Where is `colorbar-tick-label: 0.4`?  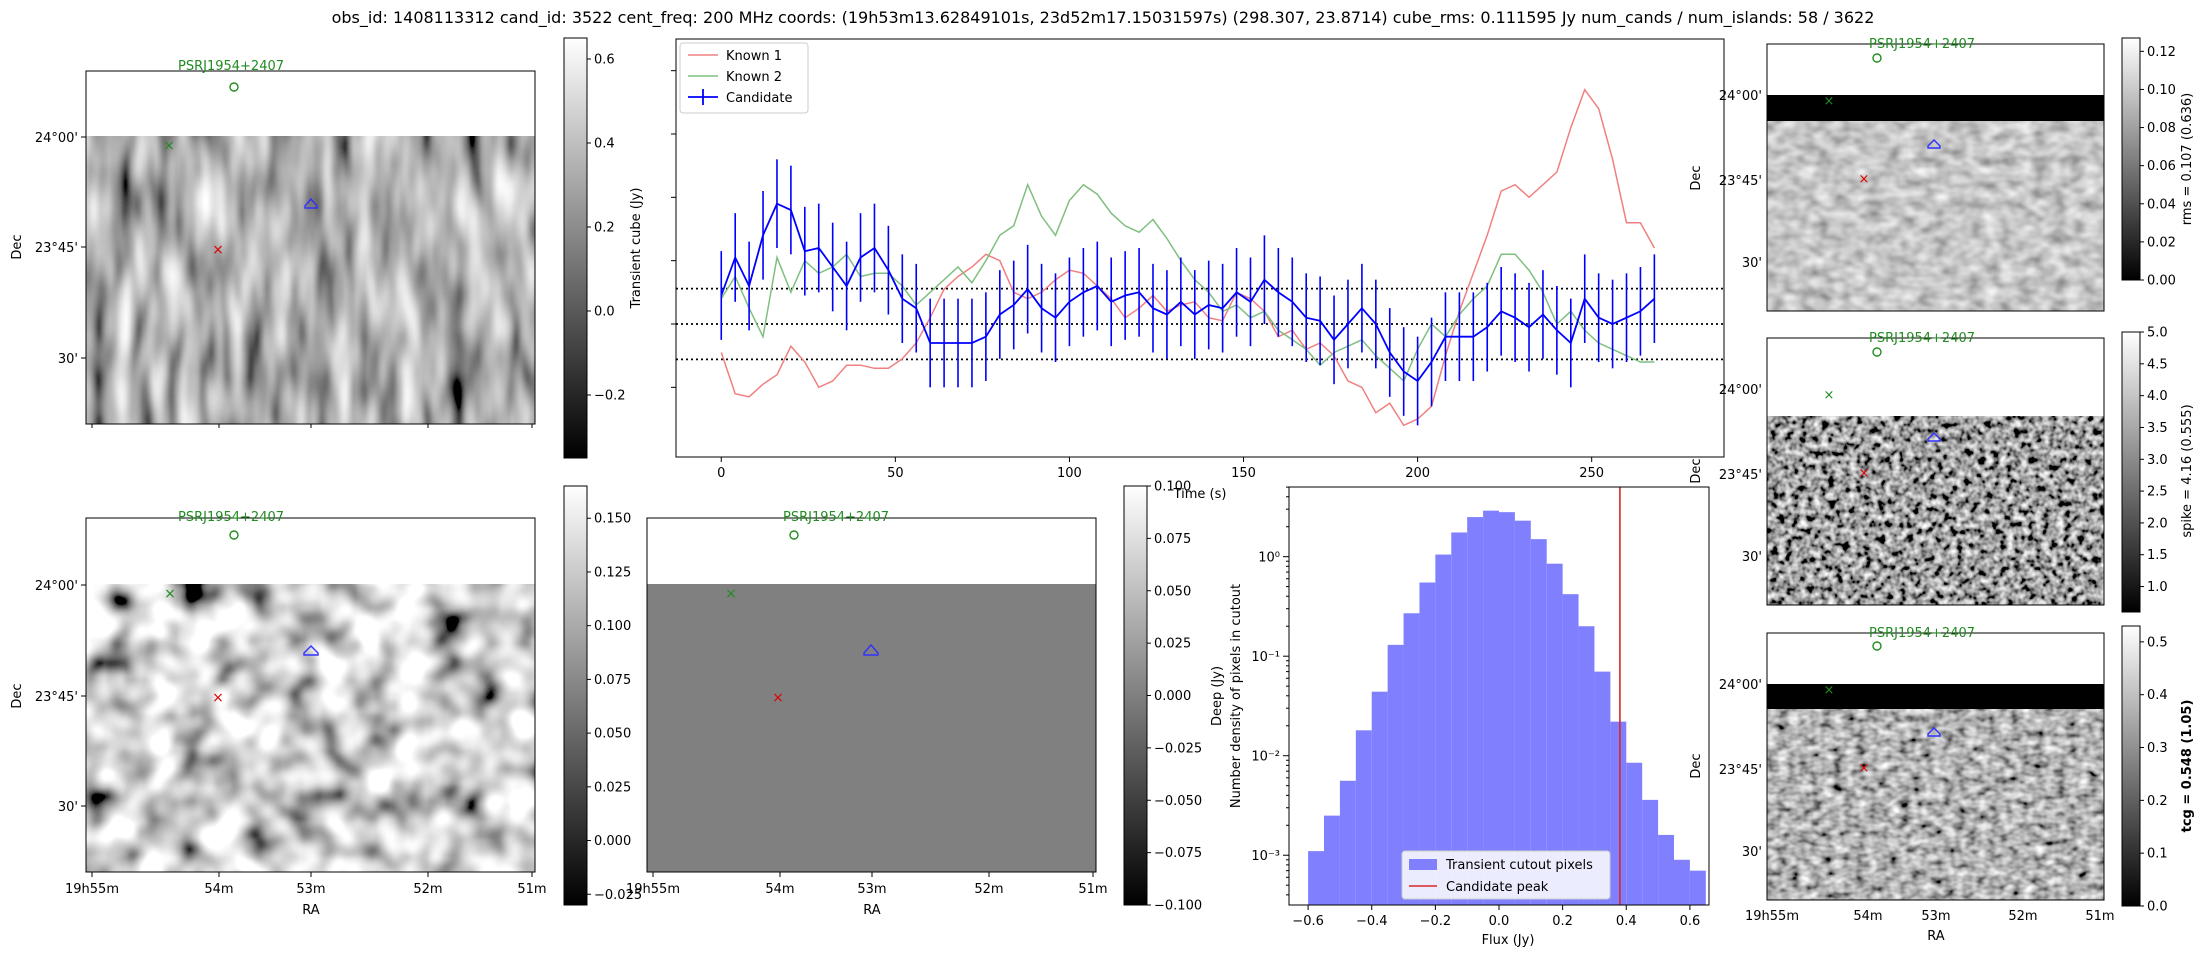
colorbar-tick-label: 0.4 is located at coordinates (2157, 695).